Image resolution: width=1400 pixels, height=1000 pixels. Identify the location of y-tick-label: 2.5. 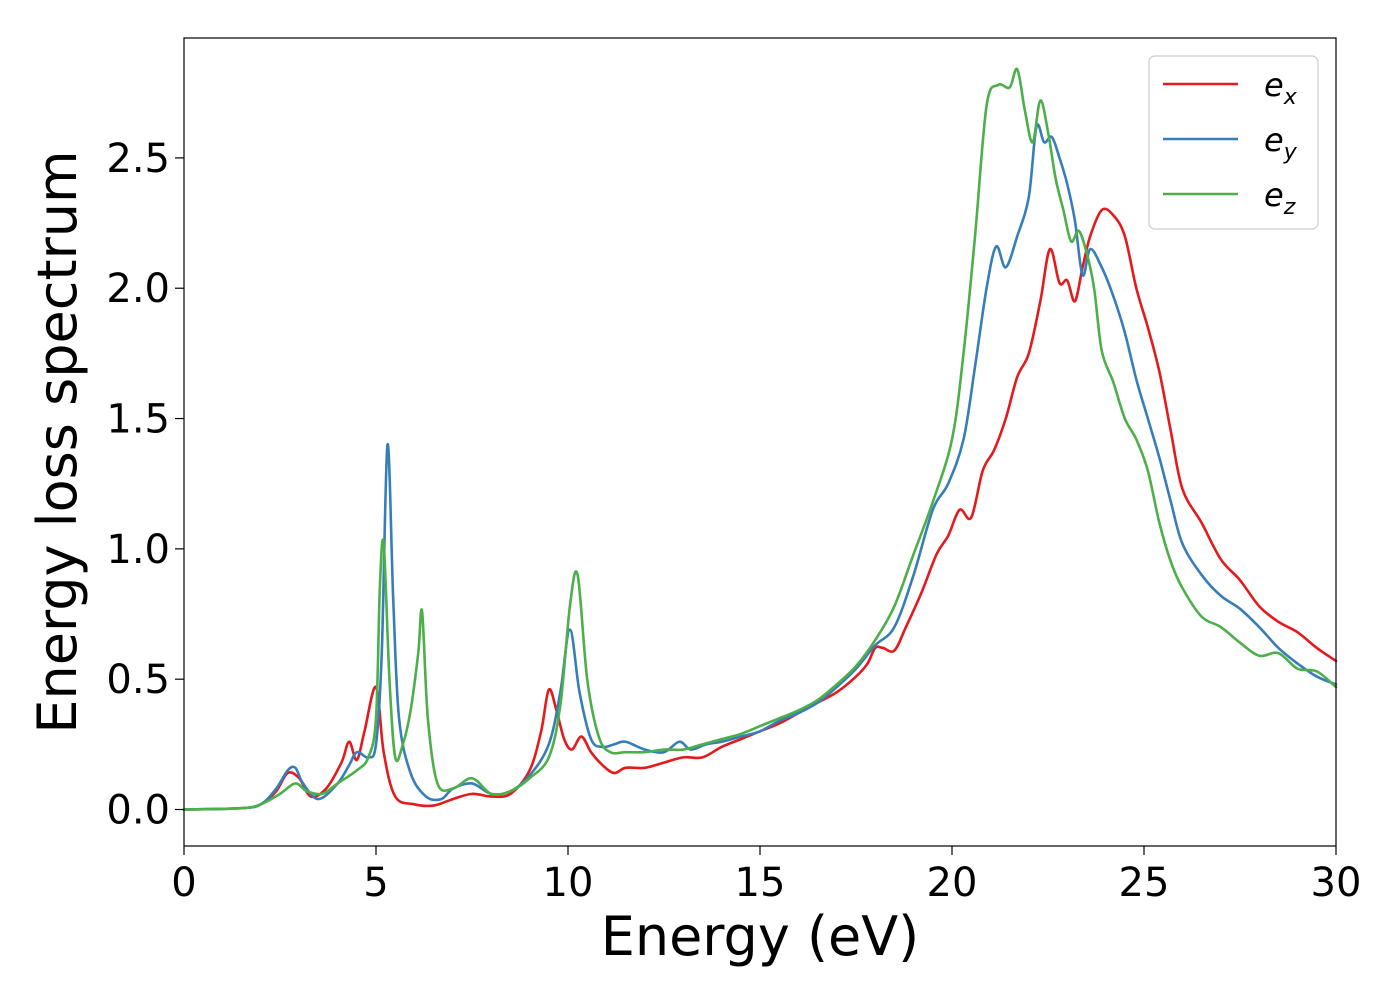
(138, 159).